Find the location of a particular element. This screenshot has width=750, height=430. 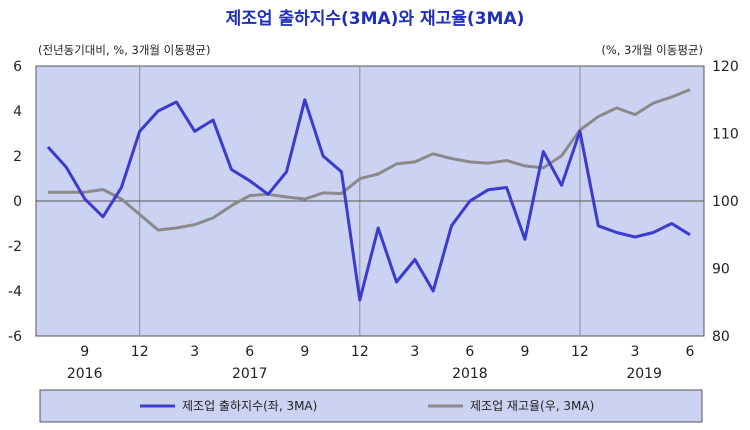

legend-label-inventory: 제조업 재고율(우, 3MA) is located at coordinates (532, 406).